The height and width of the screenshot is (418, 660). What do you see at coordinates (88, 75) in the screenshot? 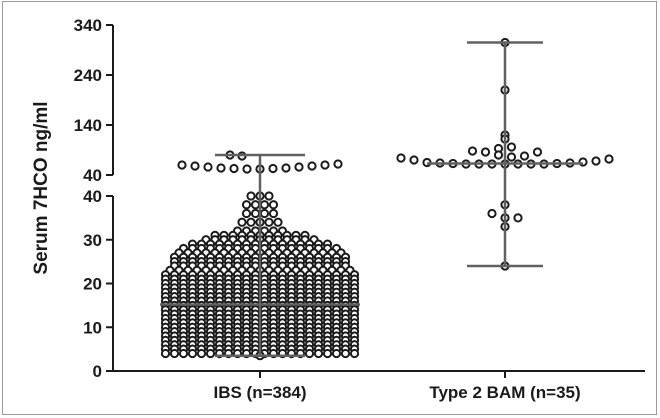
I see `y-tick-label-upper: 240` at bounding box center [88, 75].